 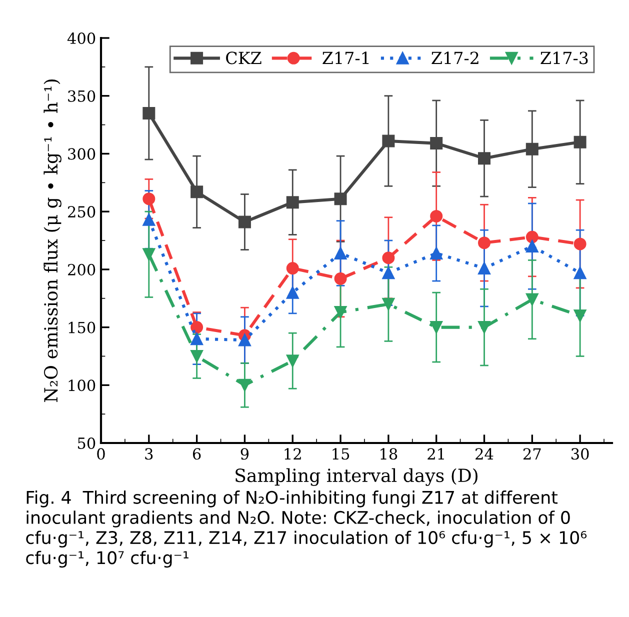 What do you see at coordinates (101, 454) in the screenshot?
I see `x-tick-label: 0` at bounding box center [101, 454].